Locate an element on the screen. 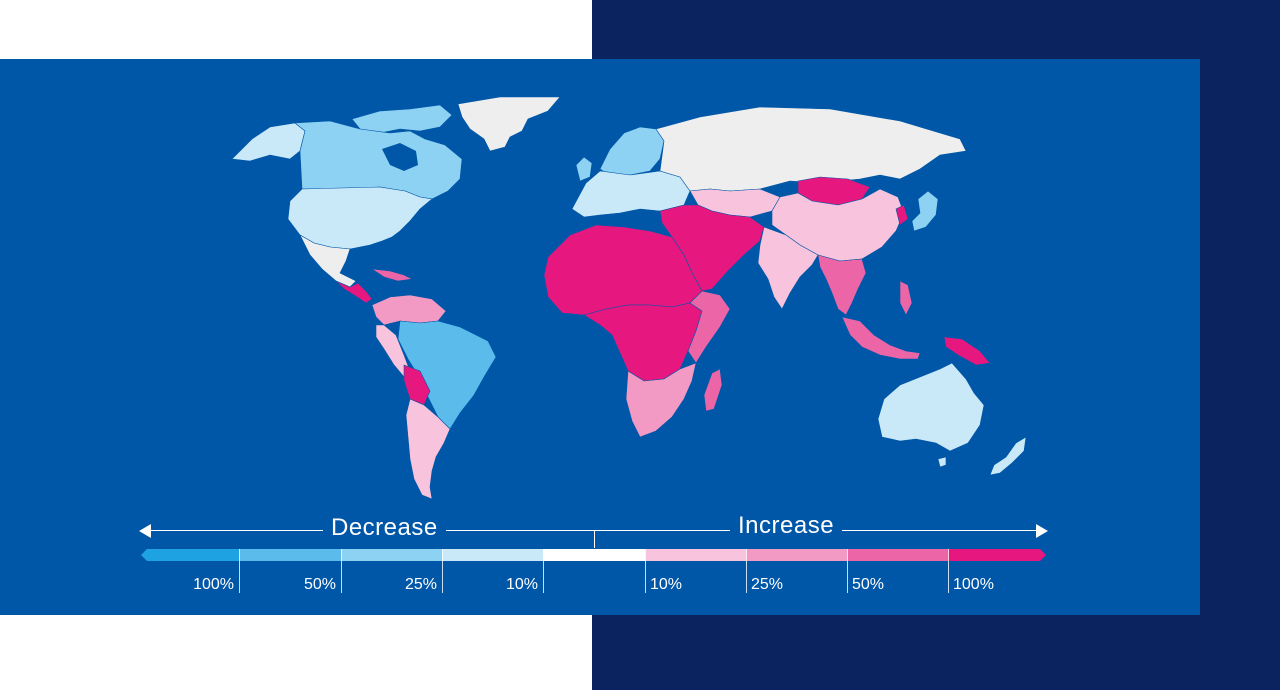 The image size is (1280, 690). region-indonesia is located at coordinates (881, 338).